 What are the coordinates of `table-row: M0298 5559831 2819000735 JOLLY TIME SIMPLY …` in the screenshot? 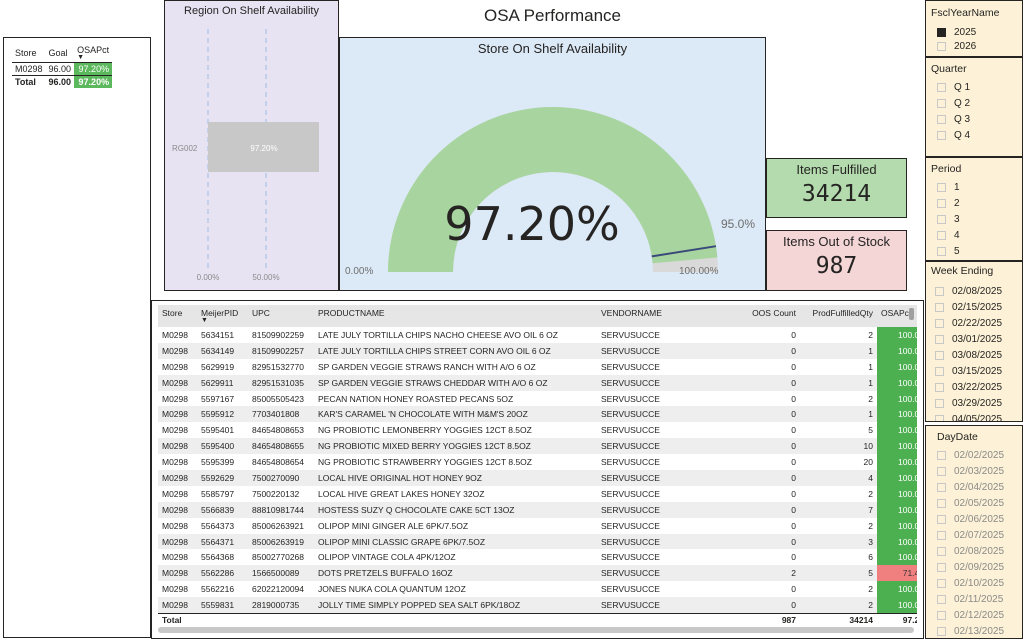 It's located at (537, 605).